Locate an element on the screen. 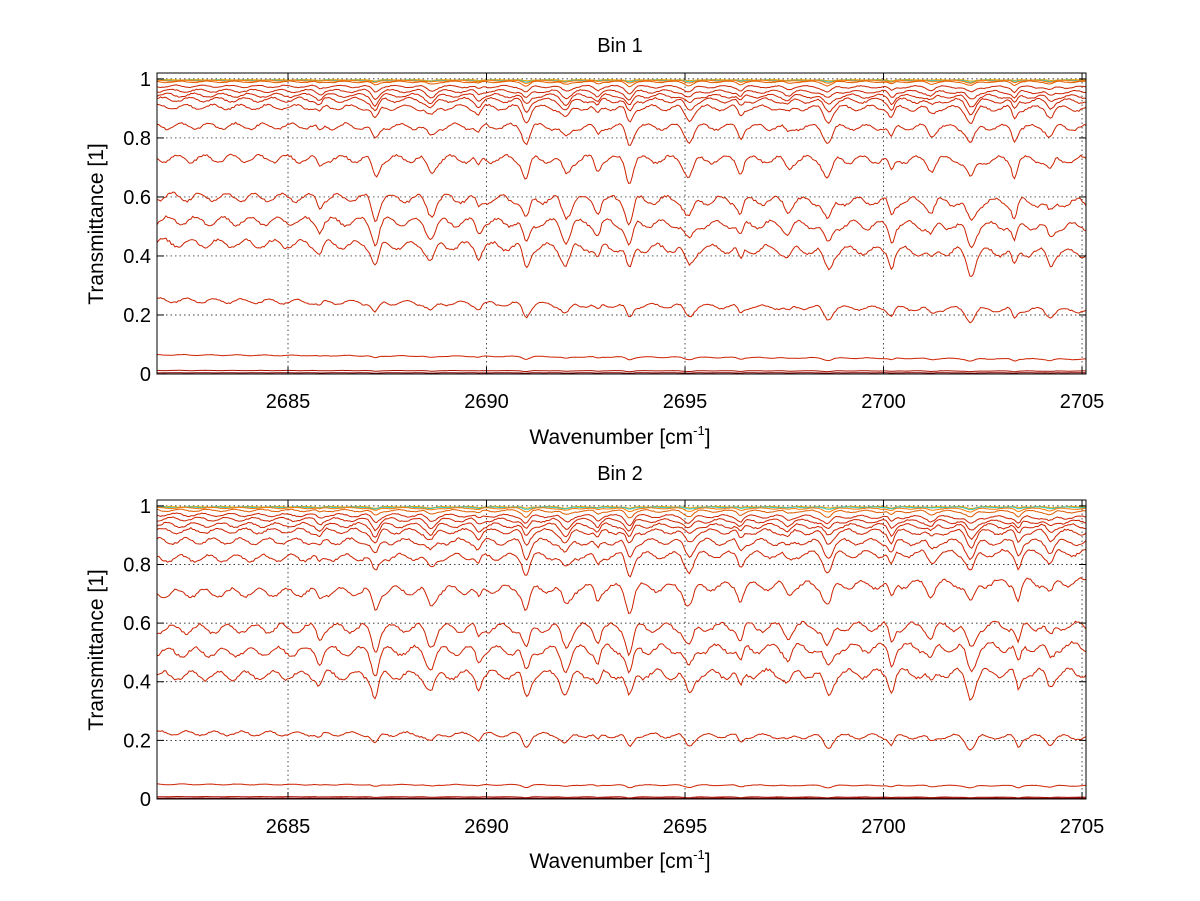  chart-title: Bin 1 is located at coordinates (620, 46).